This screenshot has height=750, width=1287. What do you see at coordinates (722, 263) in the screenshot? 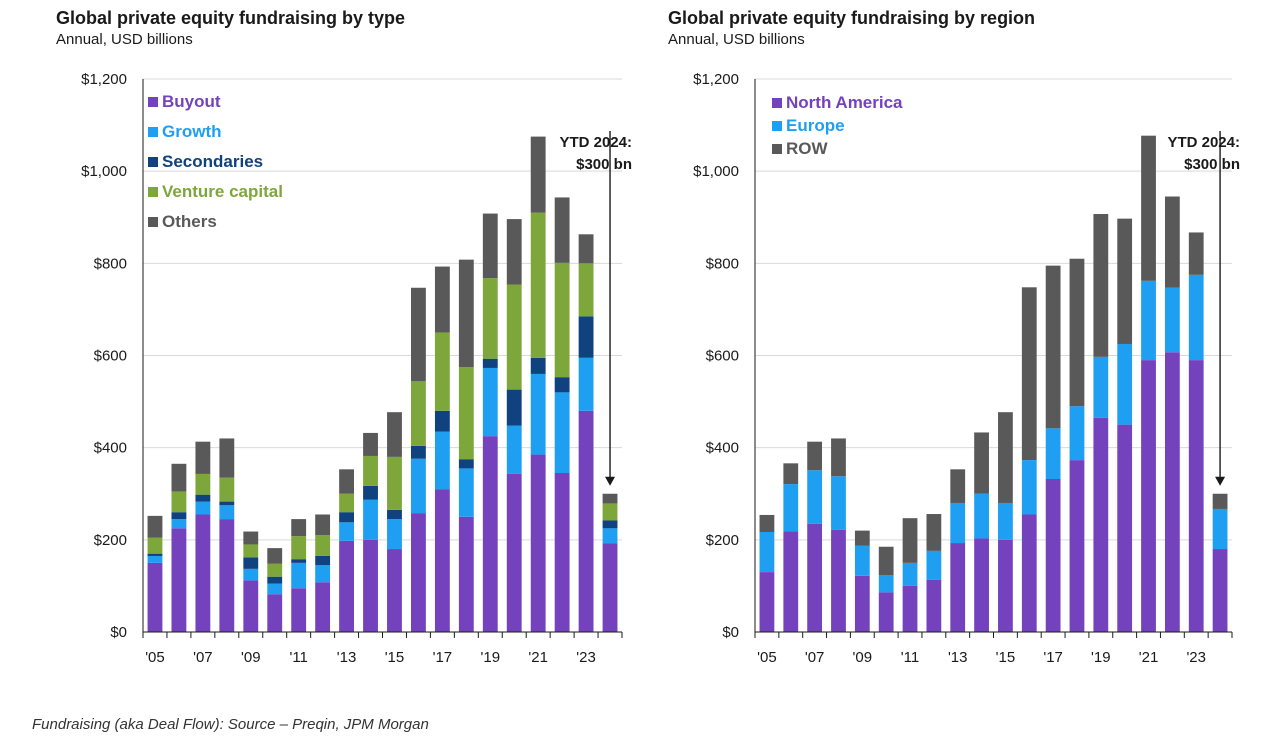
I see `y-tick-label: $800` at bounding box center [722, 263].